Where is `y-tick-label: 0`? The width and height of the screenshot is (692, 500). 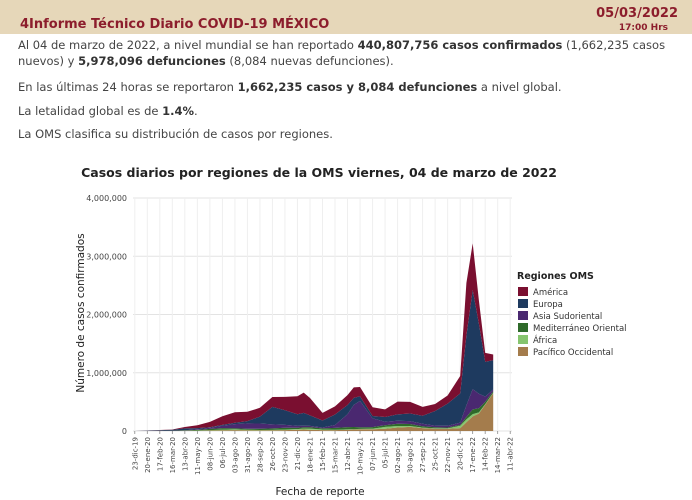
y-tick-label: 0 is located at coordinates (124, 431).